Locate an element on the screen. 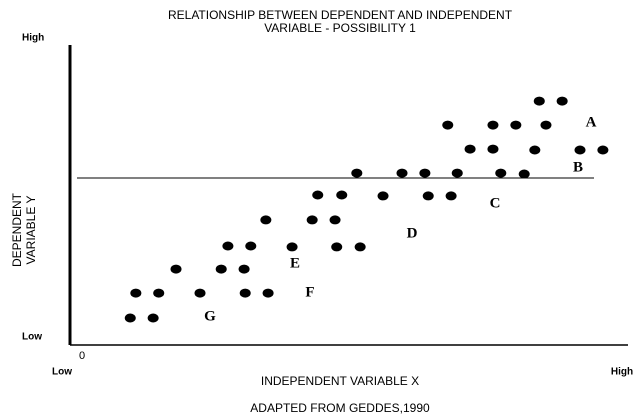  origin-label: 0 is located at coordinates (82, 356).